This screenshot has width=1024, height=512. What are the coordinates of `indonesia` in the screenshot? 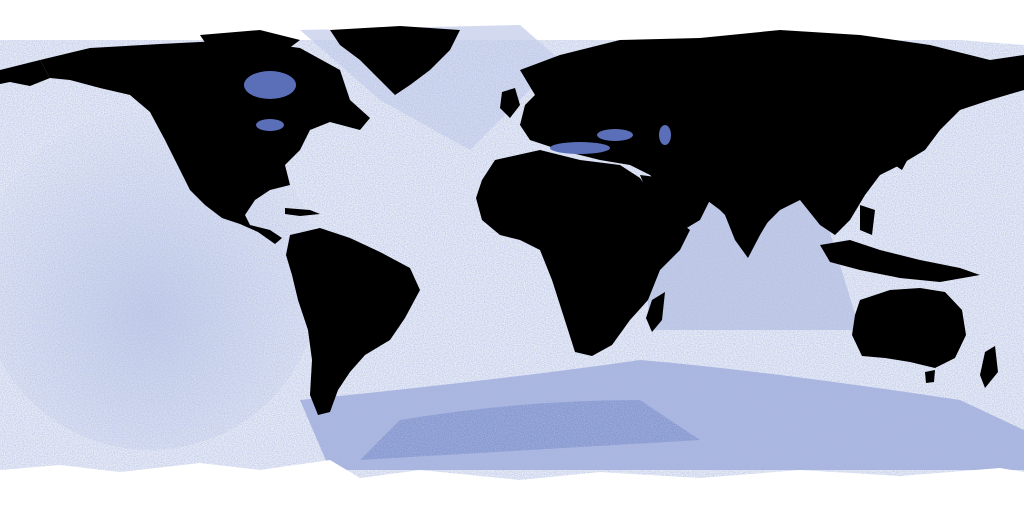 It's located at (900, 261).